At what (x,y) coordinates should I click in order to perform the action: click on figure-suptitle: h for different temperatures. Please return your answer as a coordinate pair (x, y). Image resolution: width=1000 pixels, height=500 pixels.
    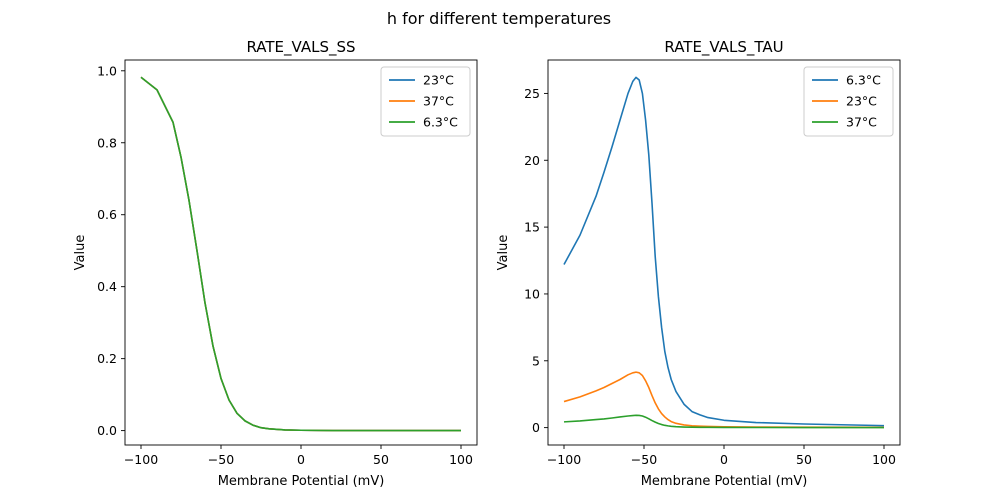
    Looking at the image, I should click on (499, 18).